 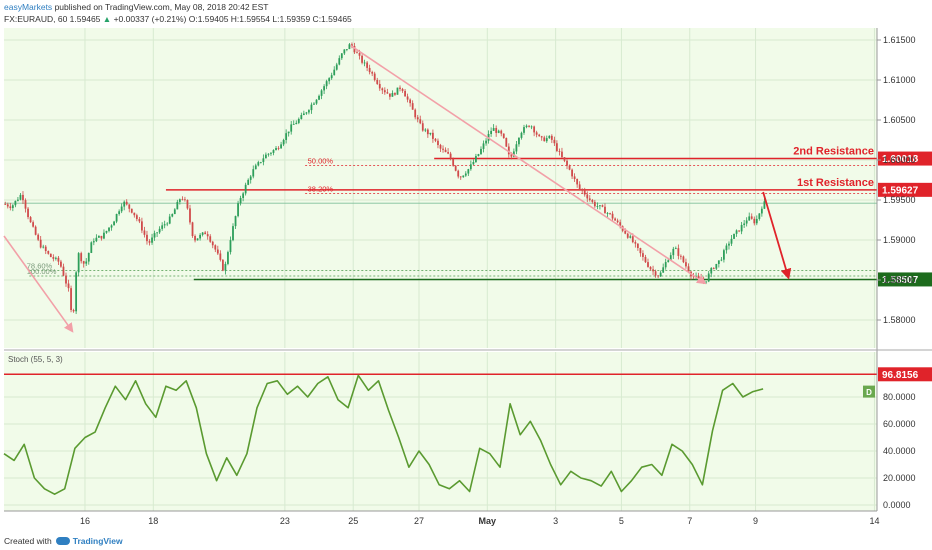 What do you see at coordinates (353, 521) in the screenshot?
I see `x-tick-label: 25` at bounding box center [353, 521].